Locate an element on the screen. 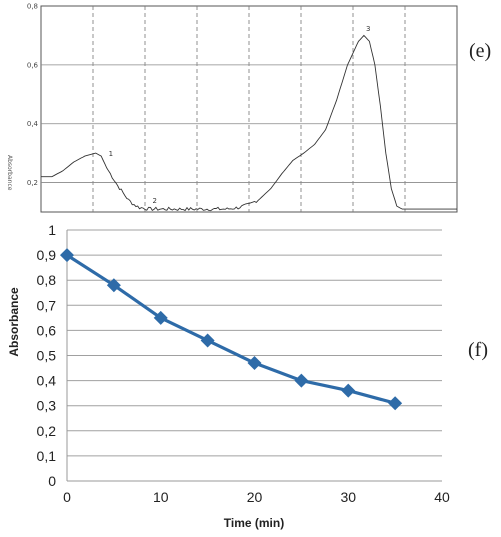  absorbance-y-tick: 0,1 is located at coordinates (47, 456).